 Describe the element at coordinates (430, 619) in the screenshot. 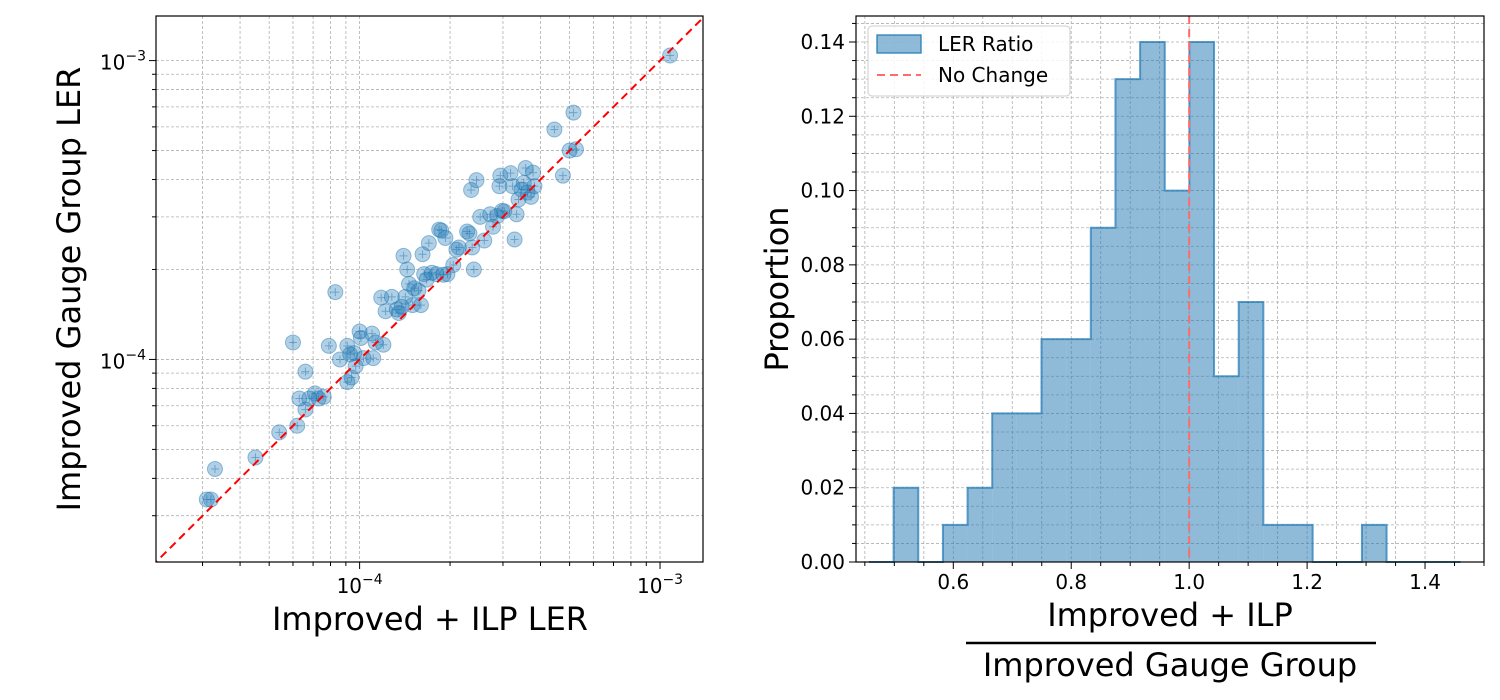

I see `scatter-x-axis-label: Improved + ILP LER` at that location.